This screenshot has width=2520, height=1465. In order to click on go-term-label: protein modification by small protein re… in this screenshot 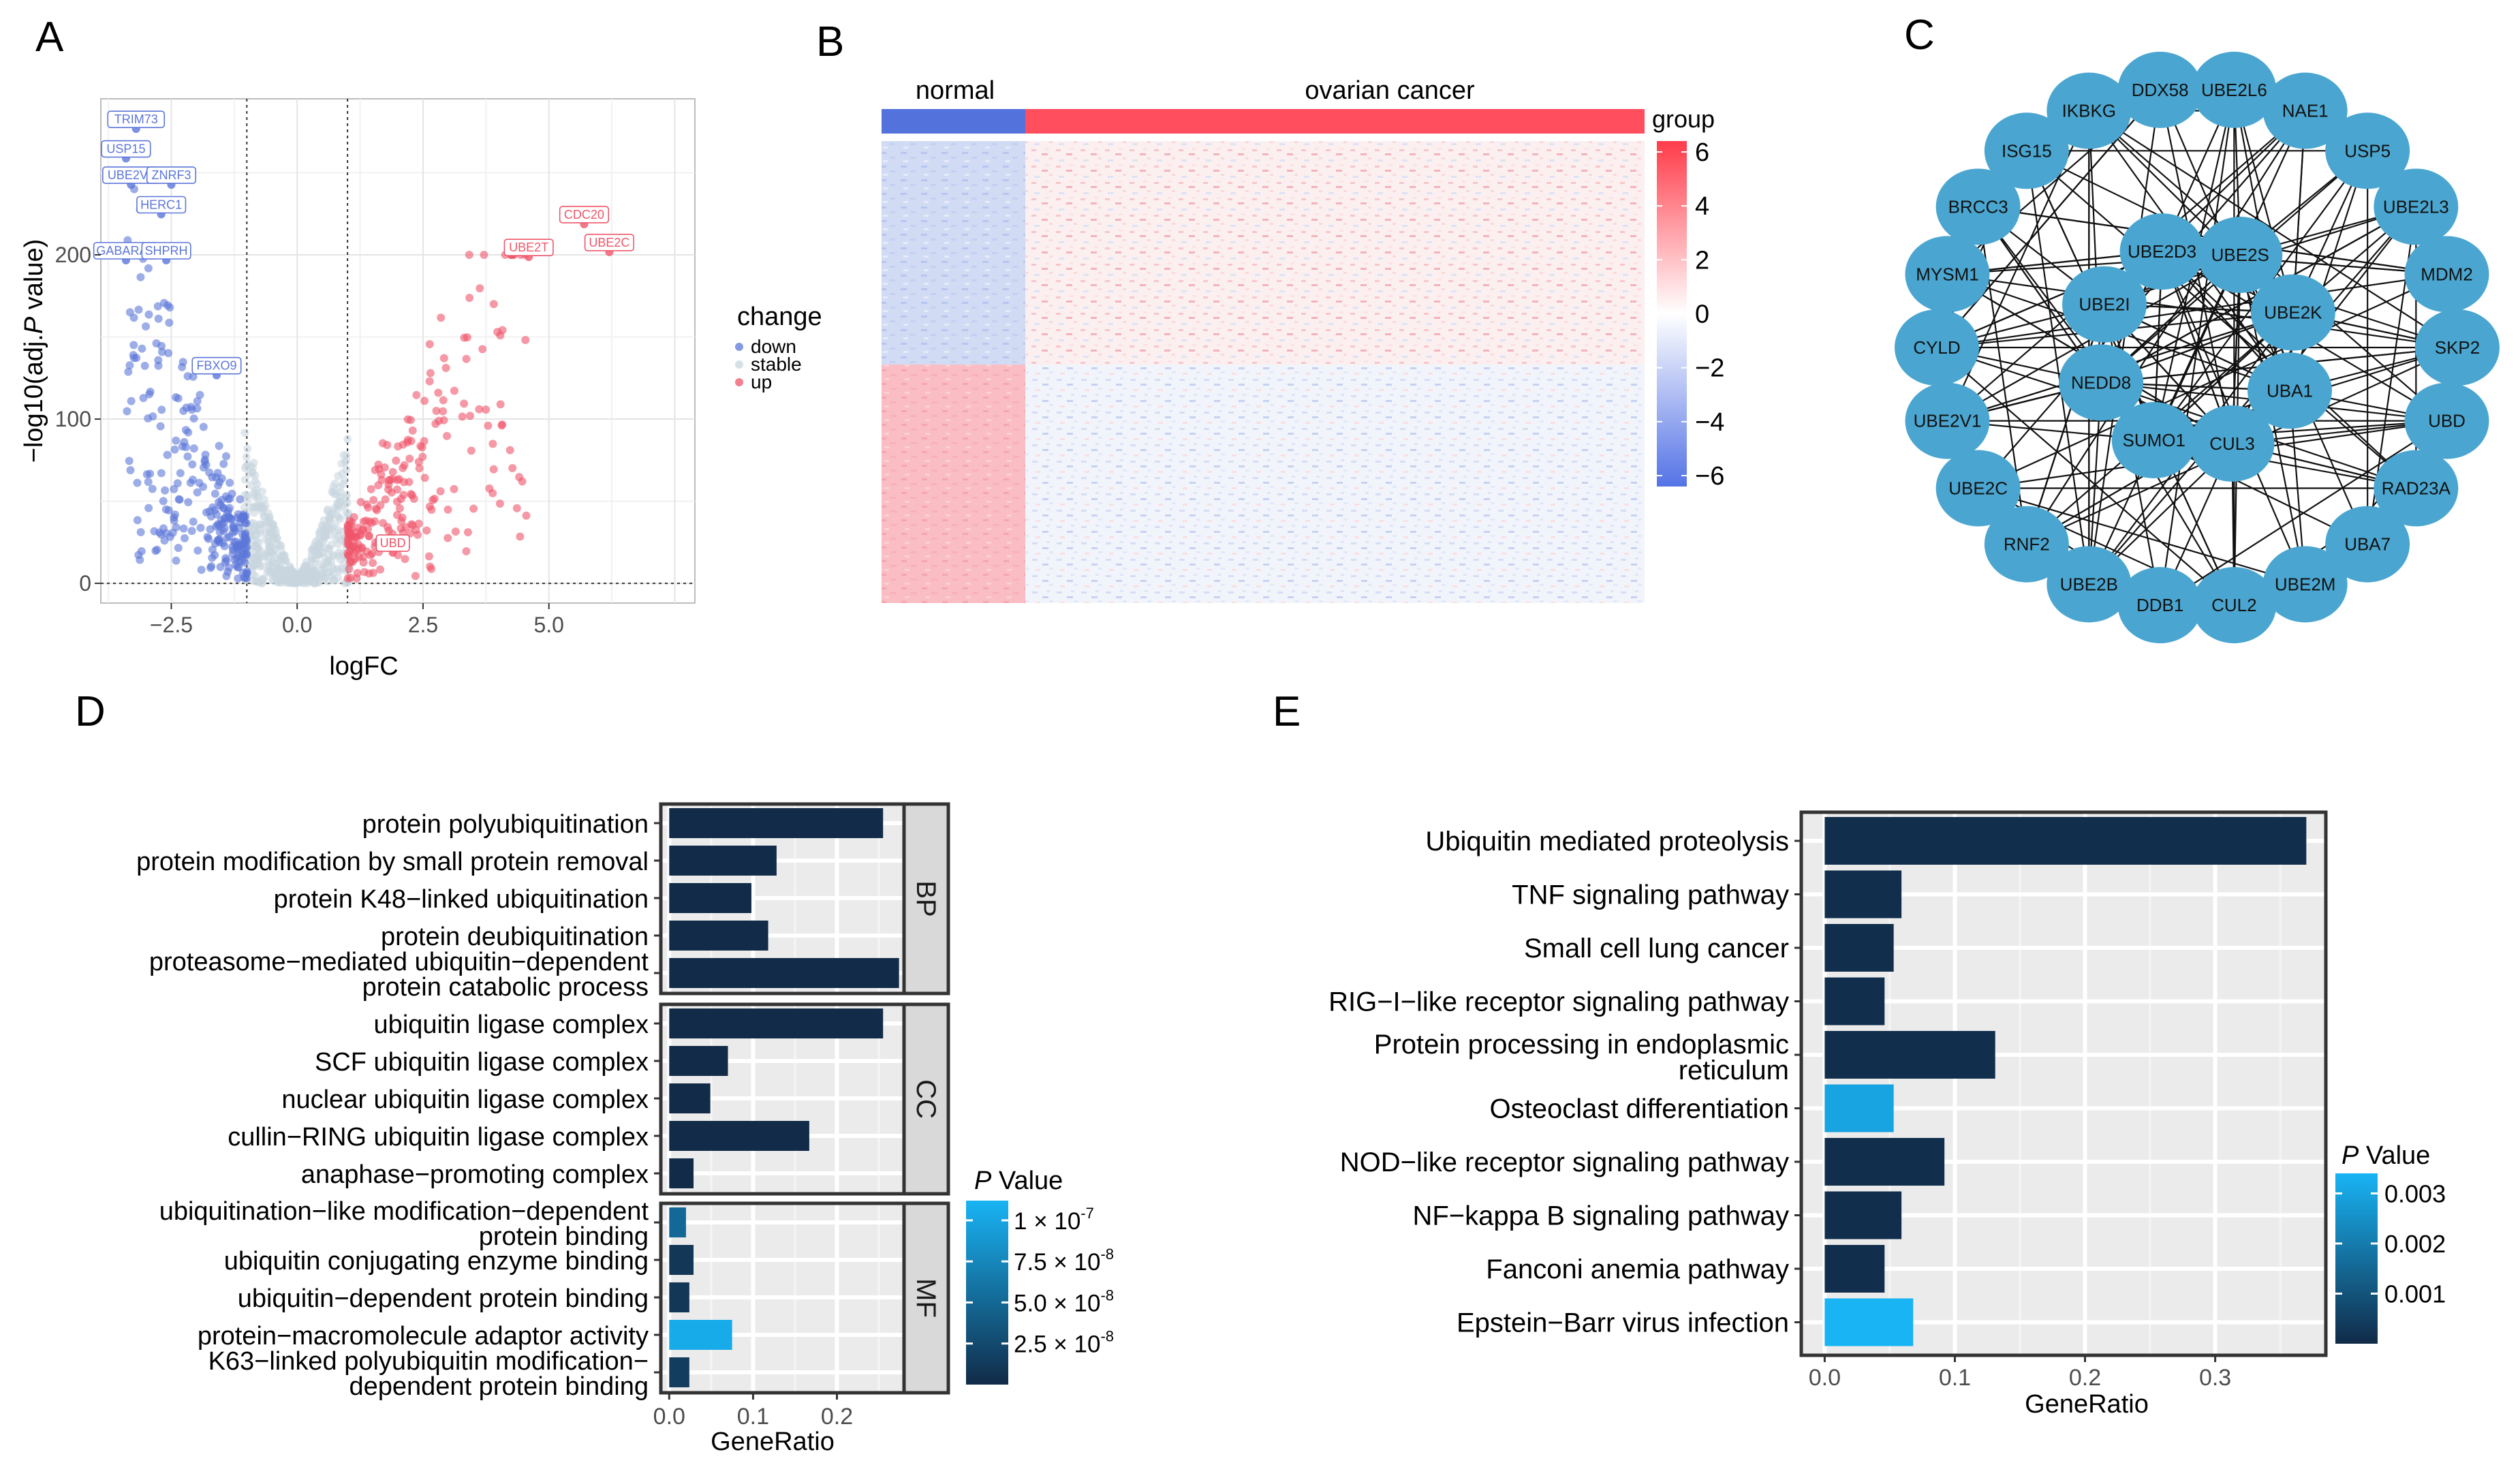, I will do `click(392, 862)`.